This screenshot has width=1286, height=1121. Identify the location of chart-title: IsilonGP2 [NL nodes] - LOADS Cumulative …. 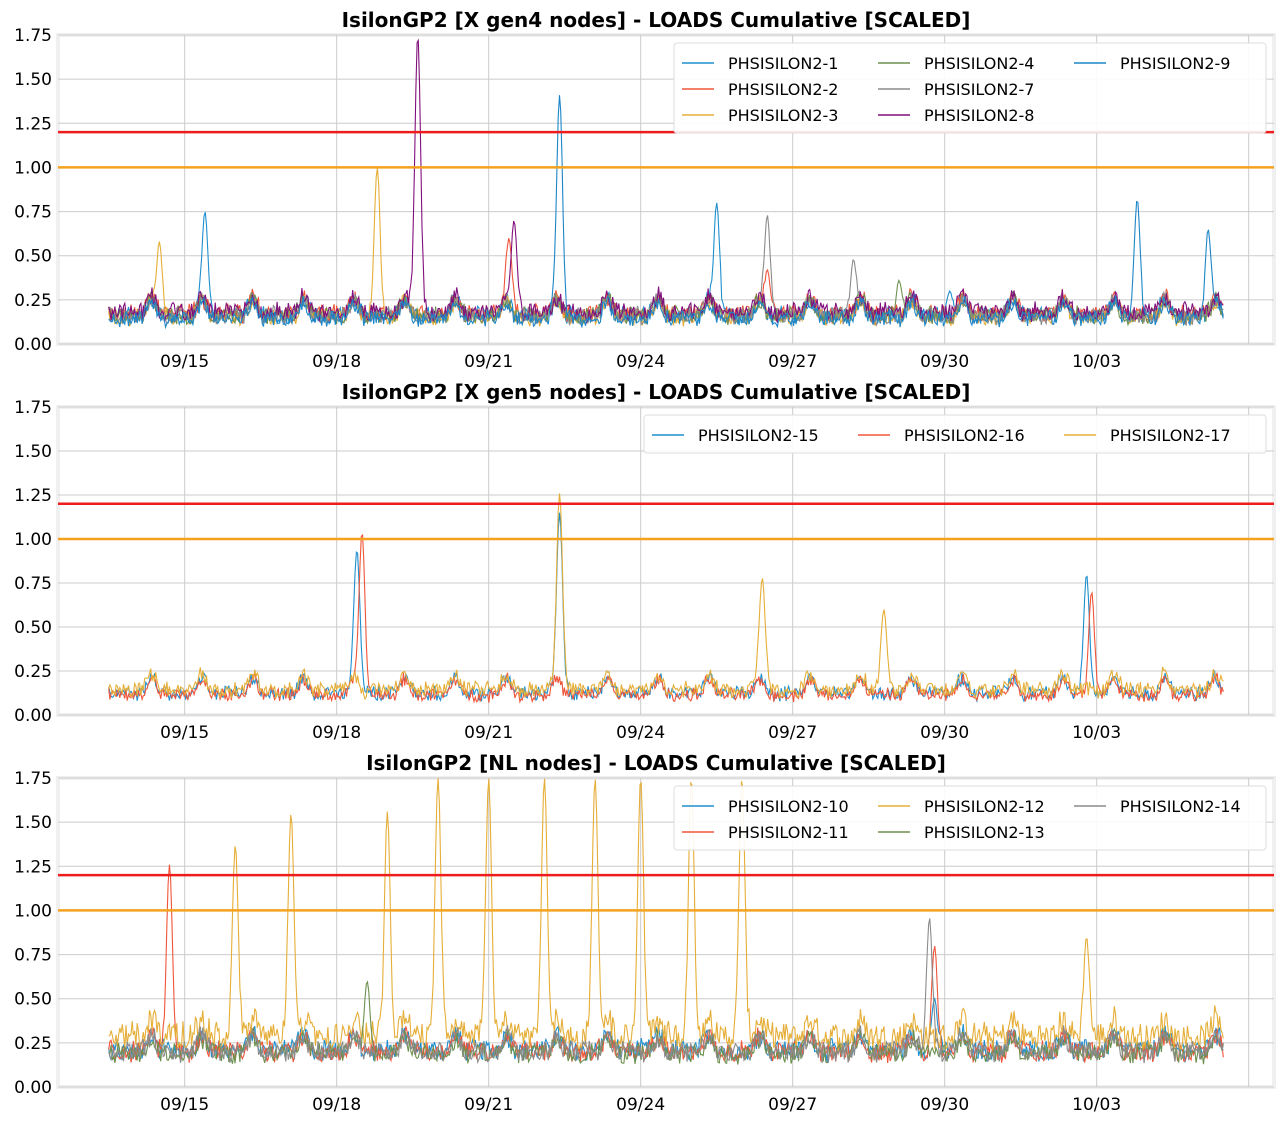
(656, 763).